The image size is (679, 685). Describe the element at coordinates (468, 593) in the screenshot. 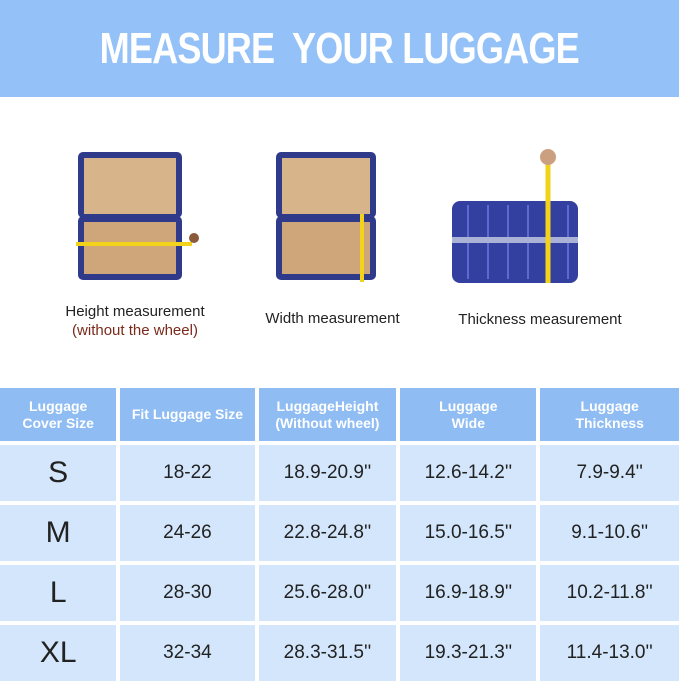

I see `value-cell: 16.9-18.9''` at that location.